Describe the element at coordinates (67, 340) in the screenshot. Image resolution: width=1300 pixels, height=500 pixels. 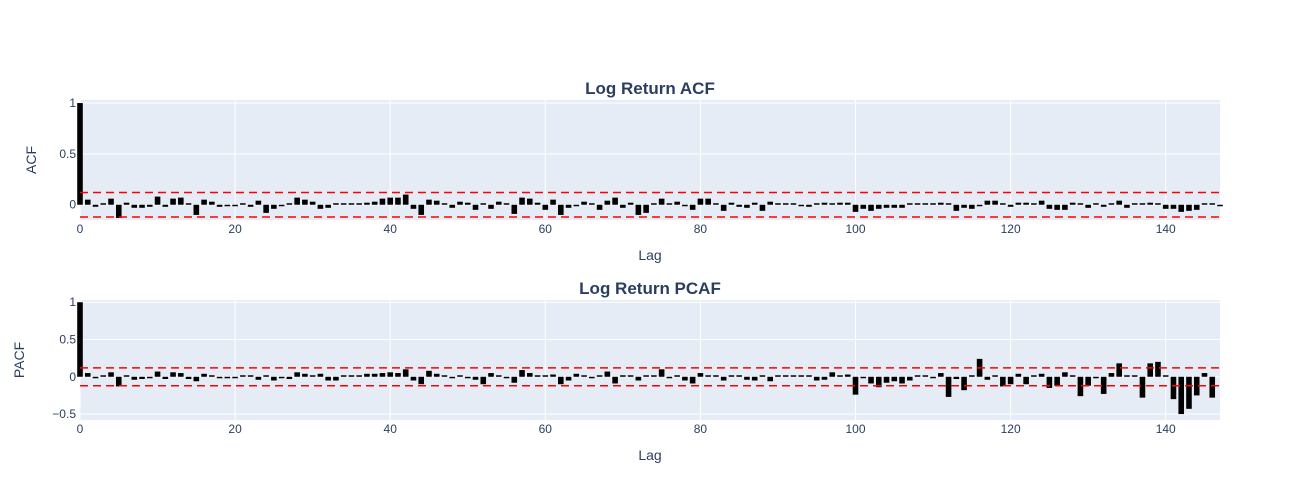
I see `pacf-y-tick-label: 0.5` at that location.